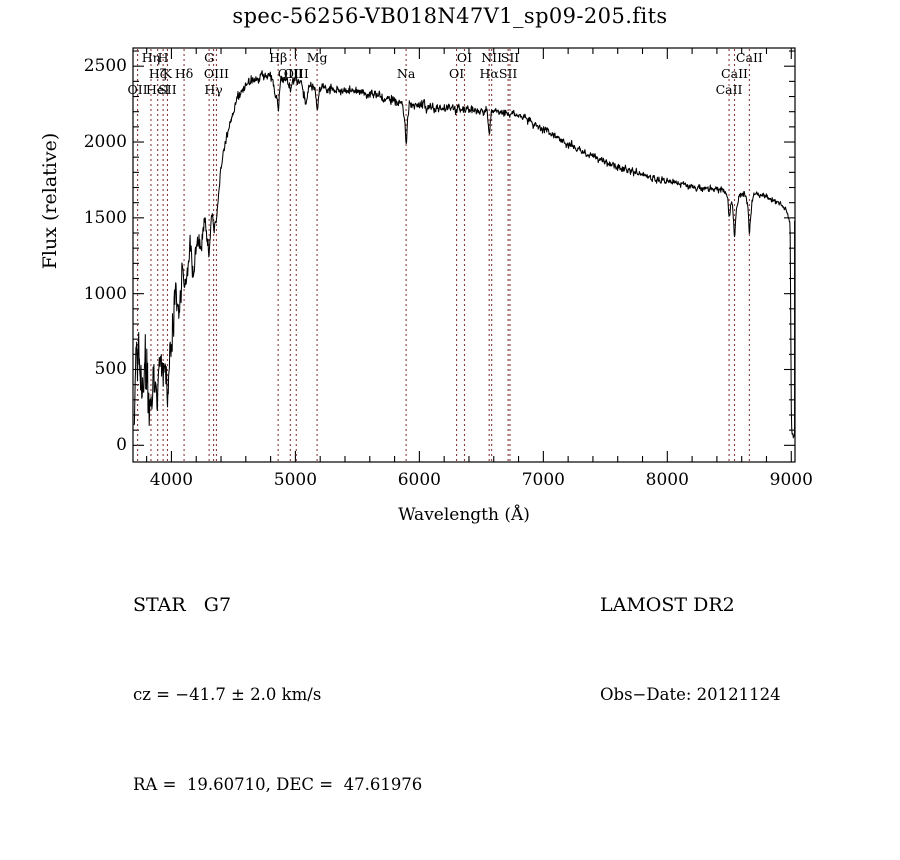  Describe the element at coordinates (151, 57) in the screenshot. I see `spectral-line-label: Hη` at that location.